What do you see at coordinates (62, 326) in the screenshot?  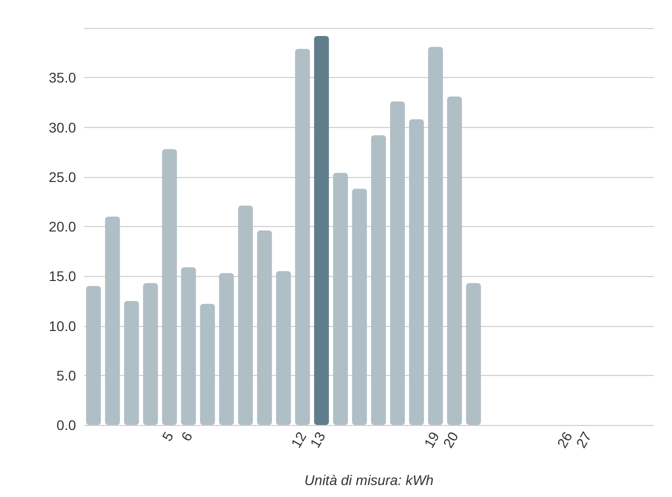 I see `y-tick-label: 10.0` at bounding box center [62, 326].